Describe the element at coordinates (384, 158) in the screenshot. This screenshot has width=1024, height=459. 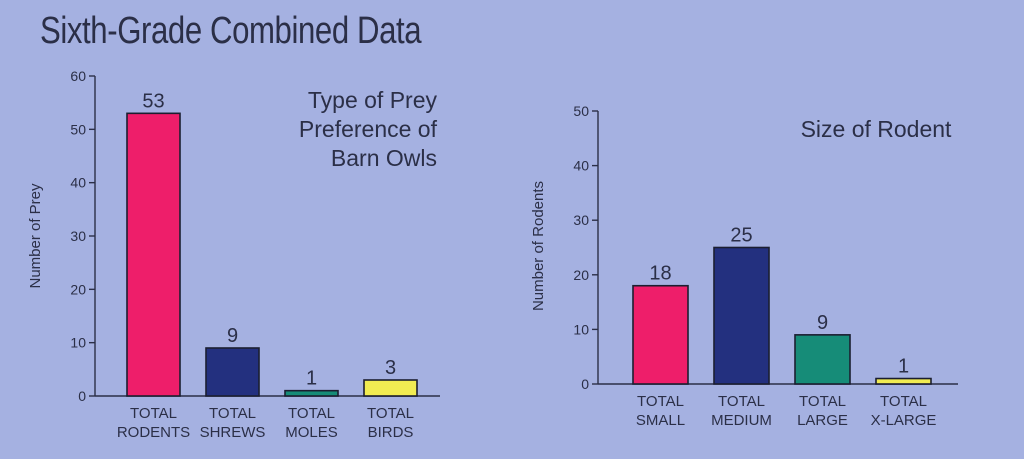
I see `chart-title-line: Barn Owls` at that location.